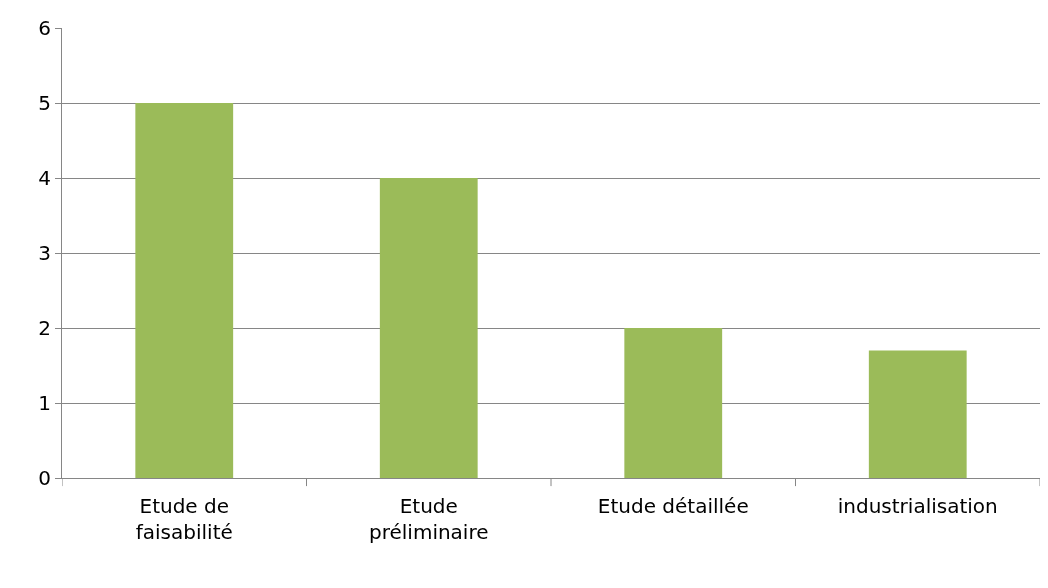  Describe the element at coordinates (184, 519) in the screenshot. I see `x-tick-label: Etude de faisabilité` at that location.